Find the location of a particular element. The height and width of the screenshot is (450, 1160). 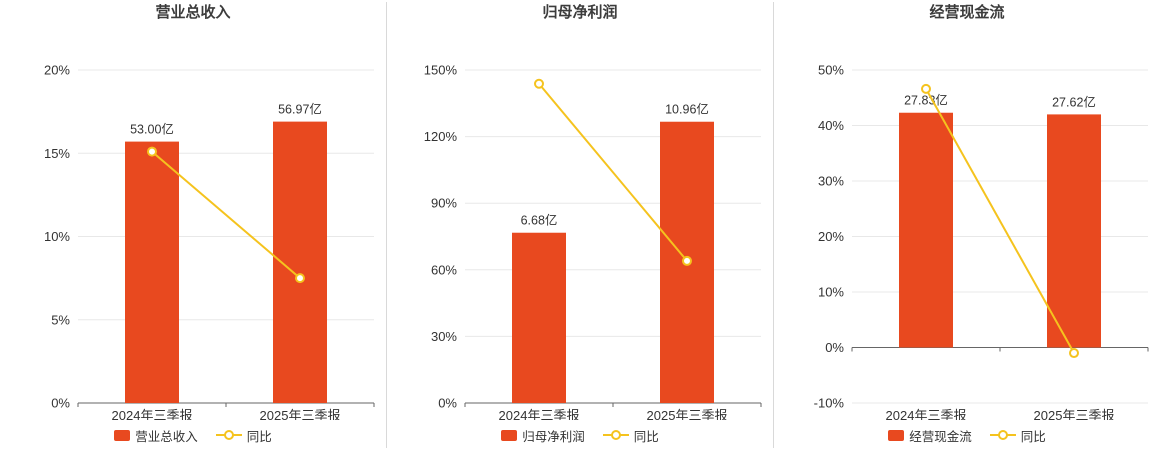

y-tick-label: 40% is located at coordinates (831, 125).